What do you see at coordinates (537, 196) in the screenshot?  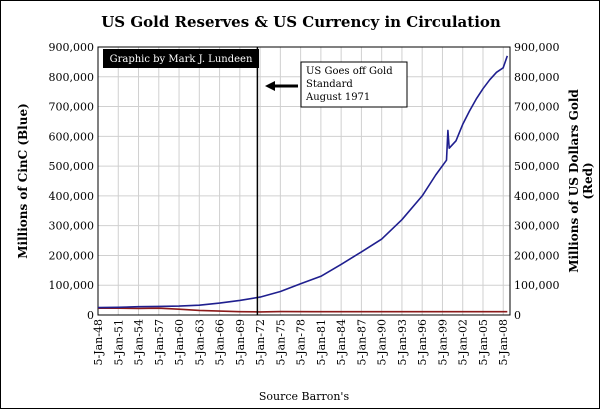 I see `y-tick-label-right: 400,000` at bounding box center [537, 196].